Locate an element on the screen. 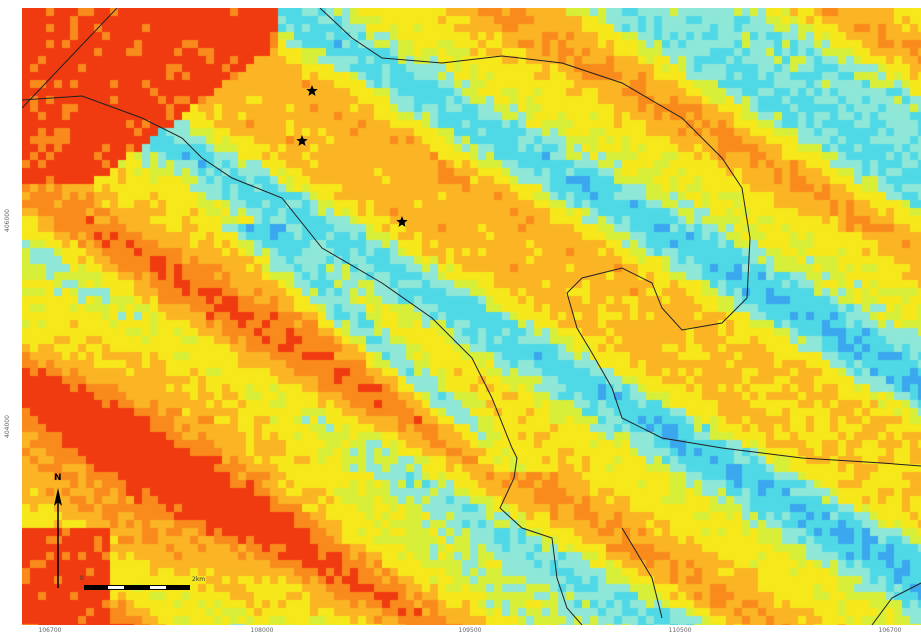 This screenshot has height=639, width=921. x-tick-5: 106700 is located at coordinates (890, 630).